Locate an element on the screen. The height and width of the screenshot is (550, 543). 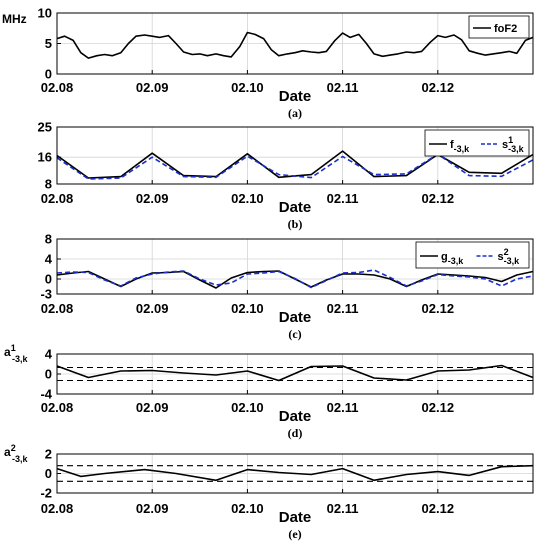
panel-caption: (b) is located at coordinates (295, 224).